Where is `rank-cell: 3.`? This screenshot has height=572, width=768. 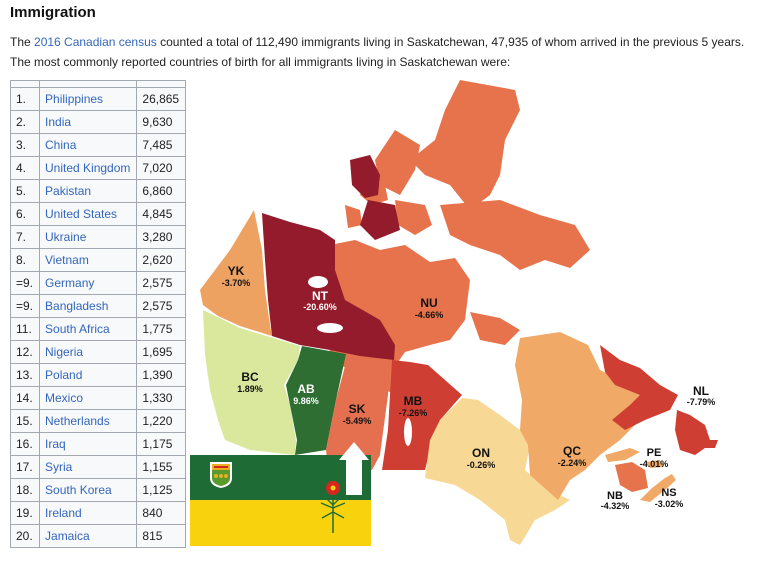 rank-cell: 3. is located at coordinates (25, 145).